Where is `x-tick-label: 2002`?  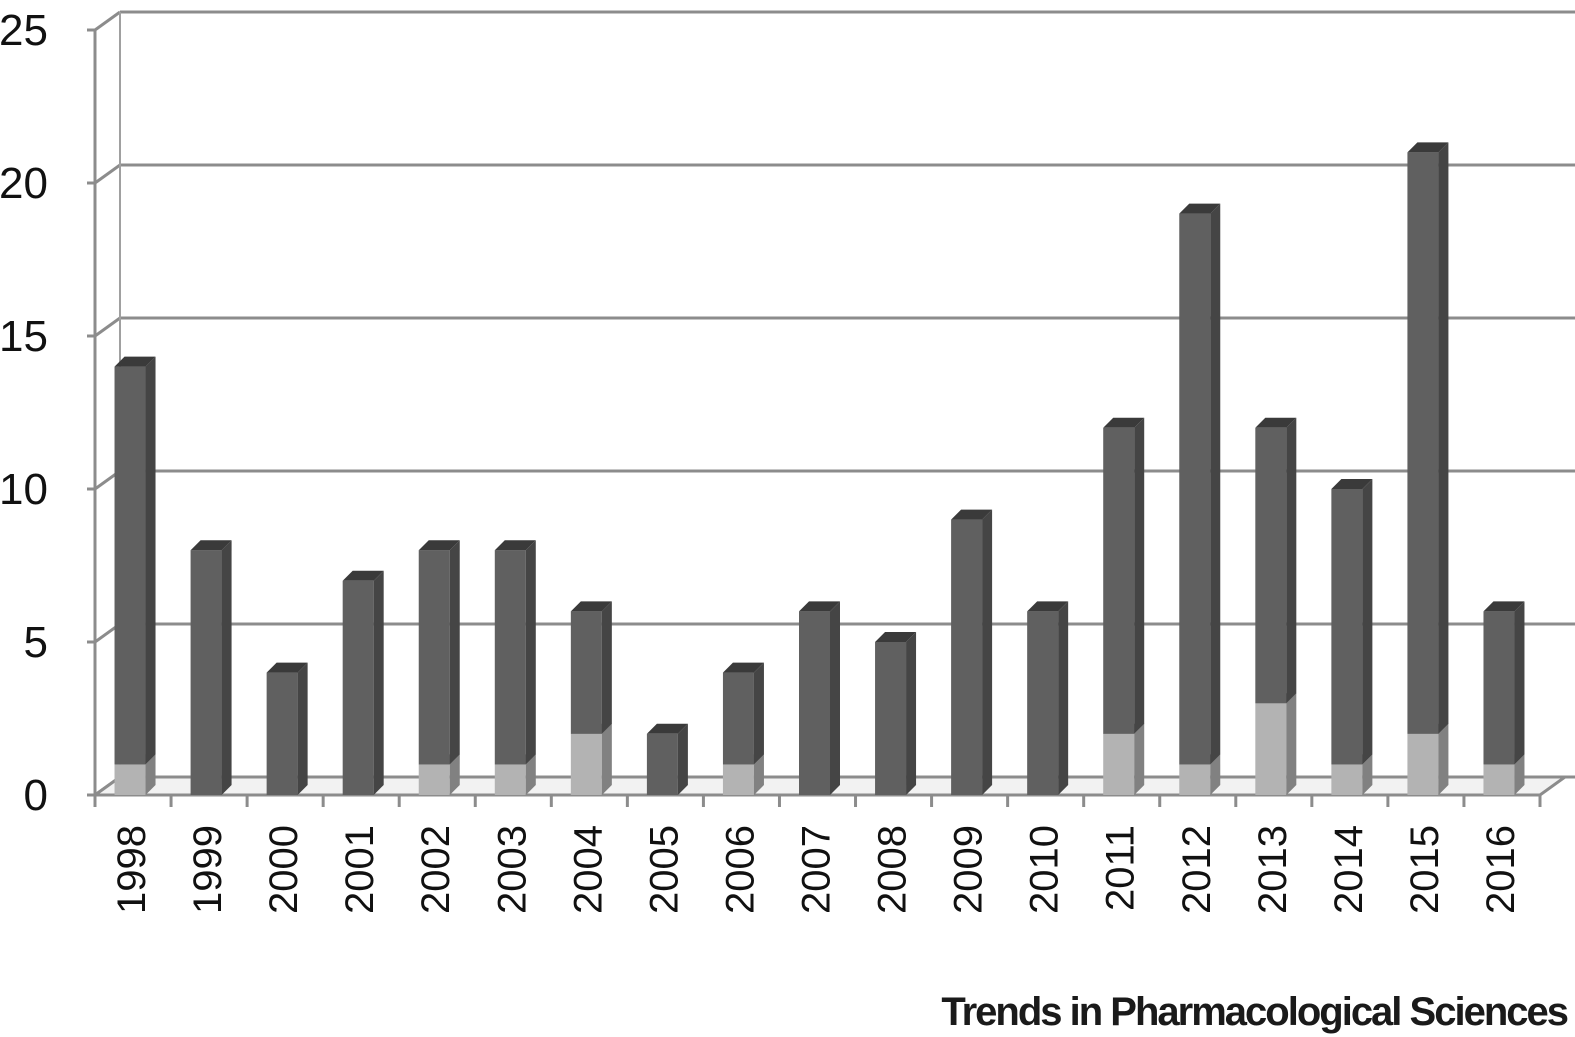
x-tick-label: 2002 is located at coordinates (436, 869).